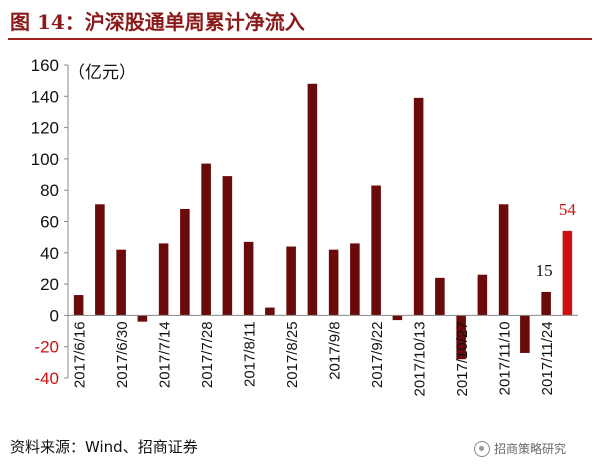 The height and width of the screenshot is (469, 600). Describe the element at coordinates (49, 284) in the screenshot. I see `y-tick-label: 20` at that location.